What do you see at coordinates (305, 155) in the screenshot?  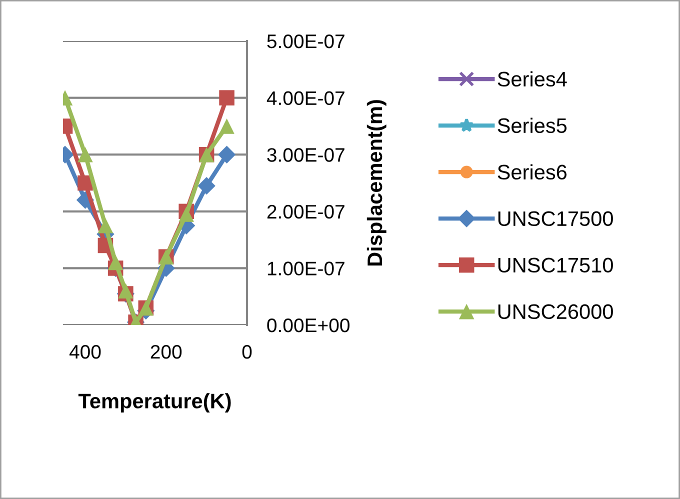 I see `y-tick-label: 3.00E-07` at bounding box center [305, 155].